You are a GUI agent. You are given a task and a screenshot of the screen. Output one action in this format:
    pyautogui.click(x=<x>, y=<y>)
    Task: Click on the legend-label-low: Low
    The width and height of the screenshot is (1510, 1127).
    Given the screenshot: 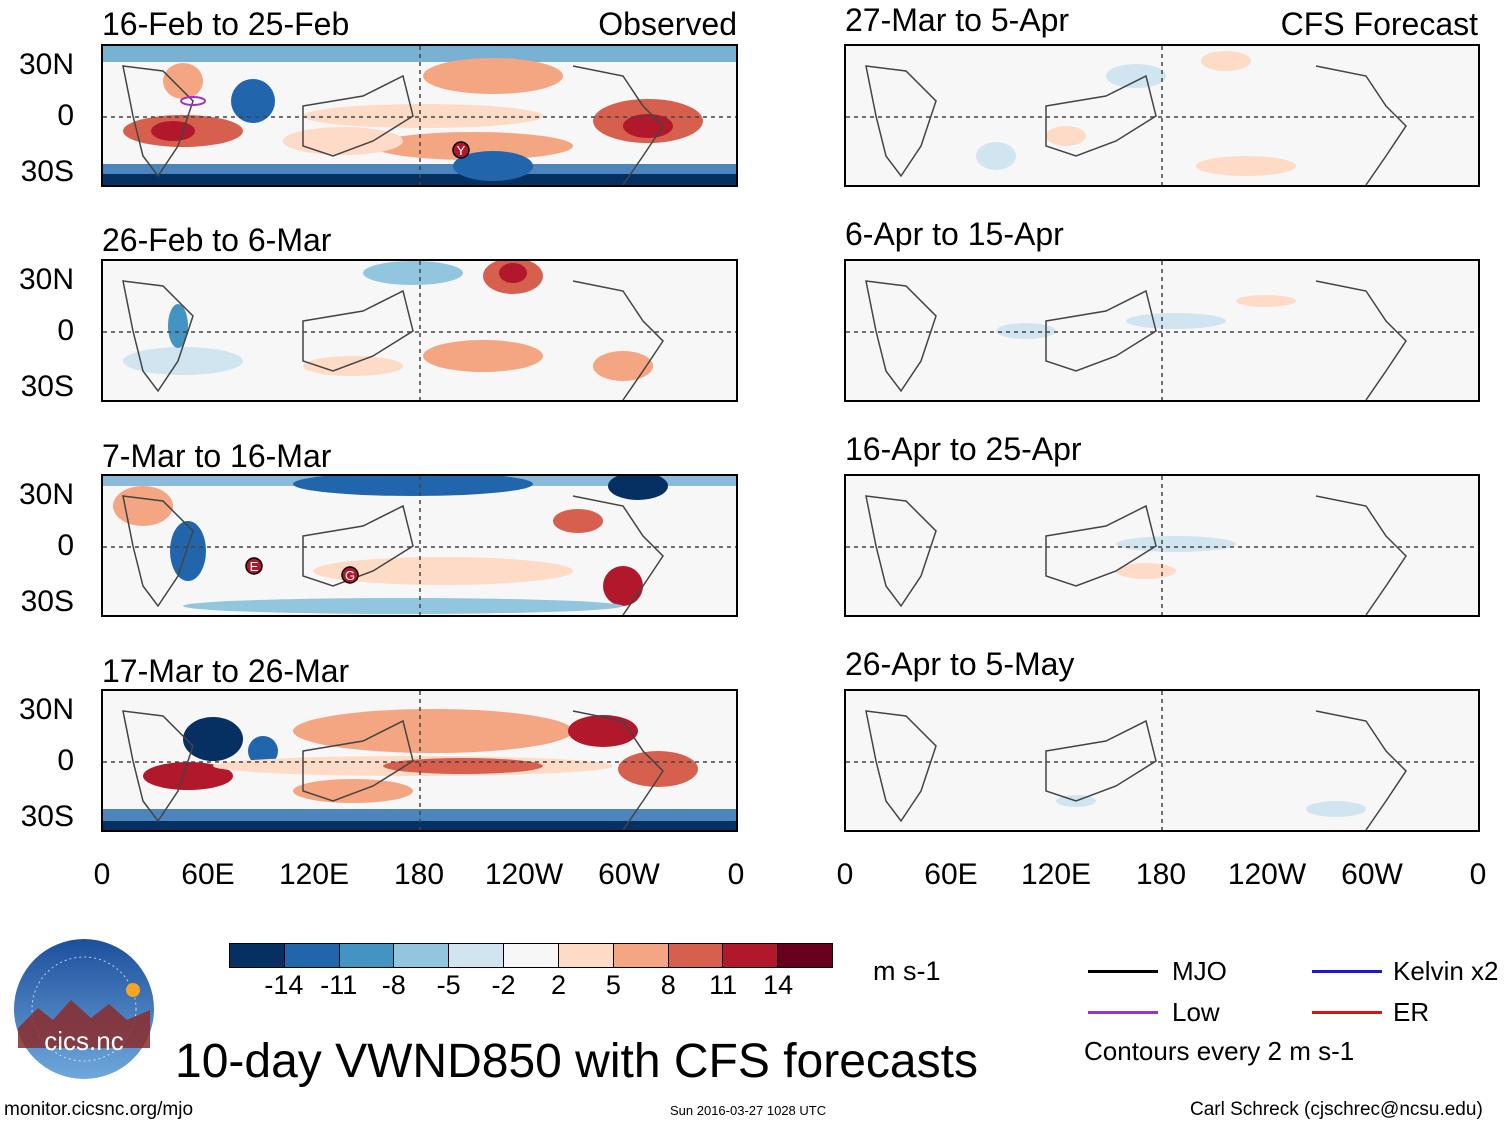 What is the action you would take?
    pyautogui.click(x=1196, y=1012)
    